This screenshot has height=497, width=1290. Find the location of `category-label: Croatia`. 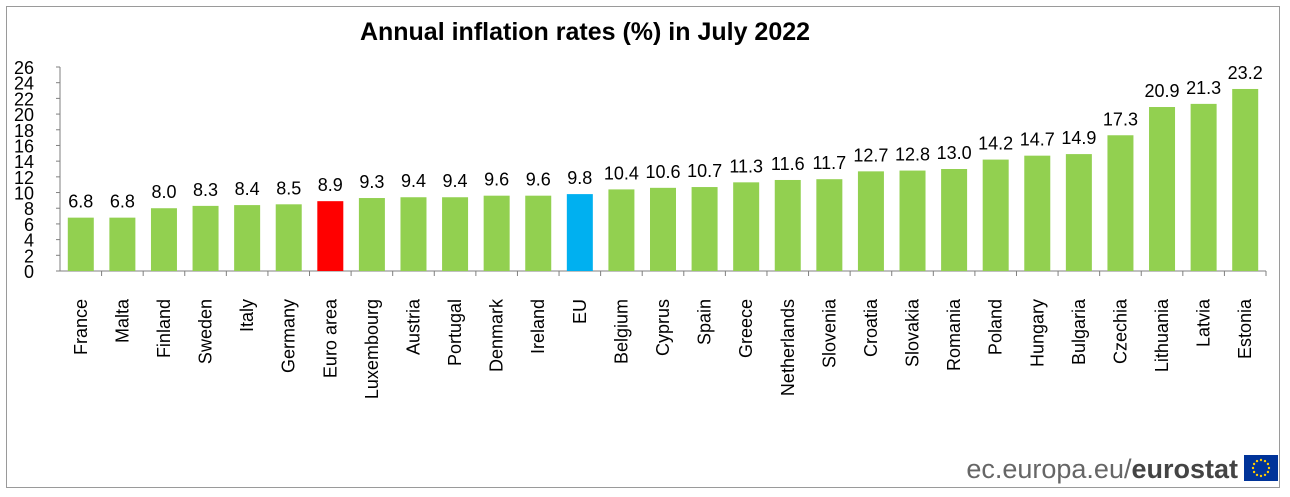

category-label: Croatia is located at coordinates (871, 327).